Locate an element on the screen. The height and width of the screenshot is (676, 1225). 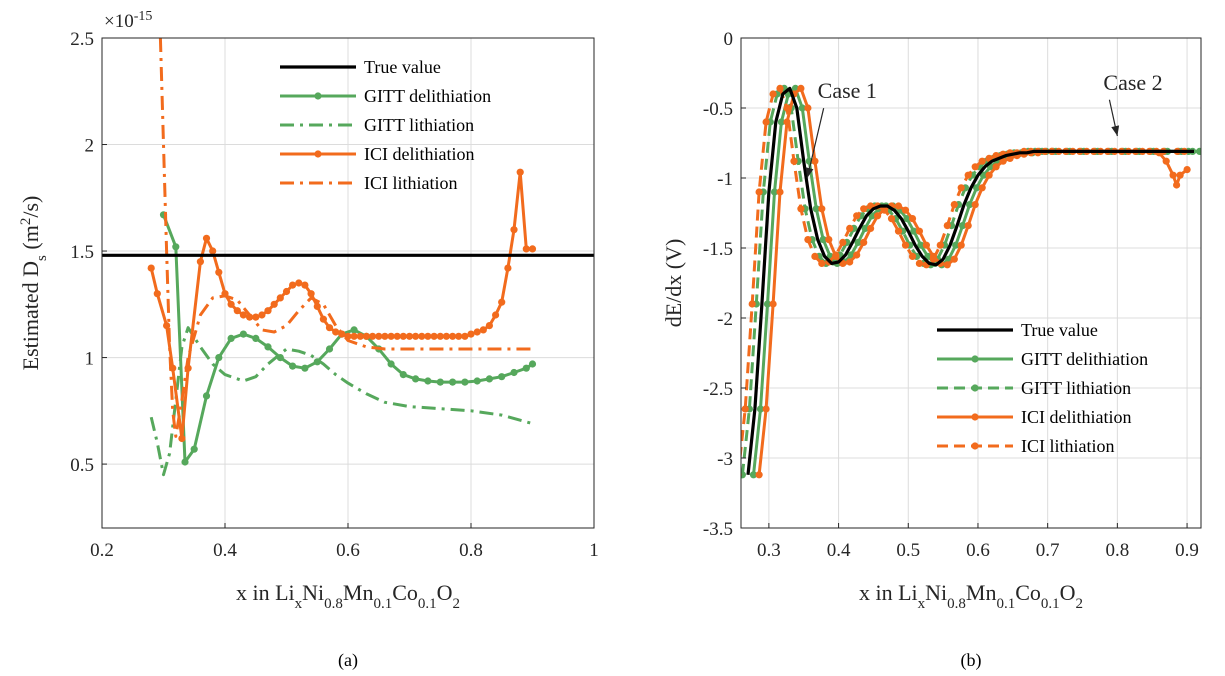
data-point-gitt-lithiation is located at coordinates (743, 475).